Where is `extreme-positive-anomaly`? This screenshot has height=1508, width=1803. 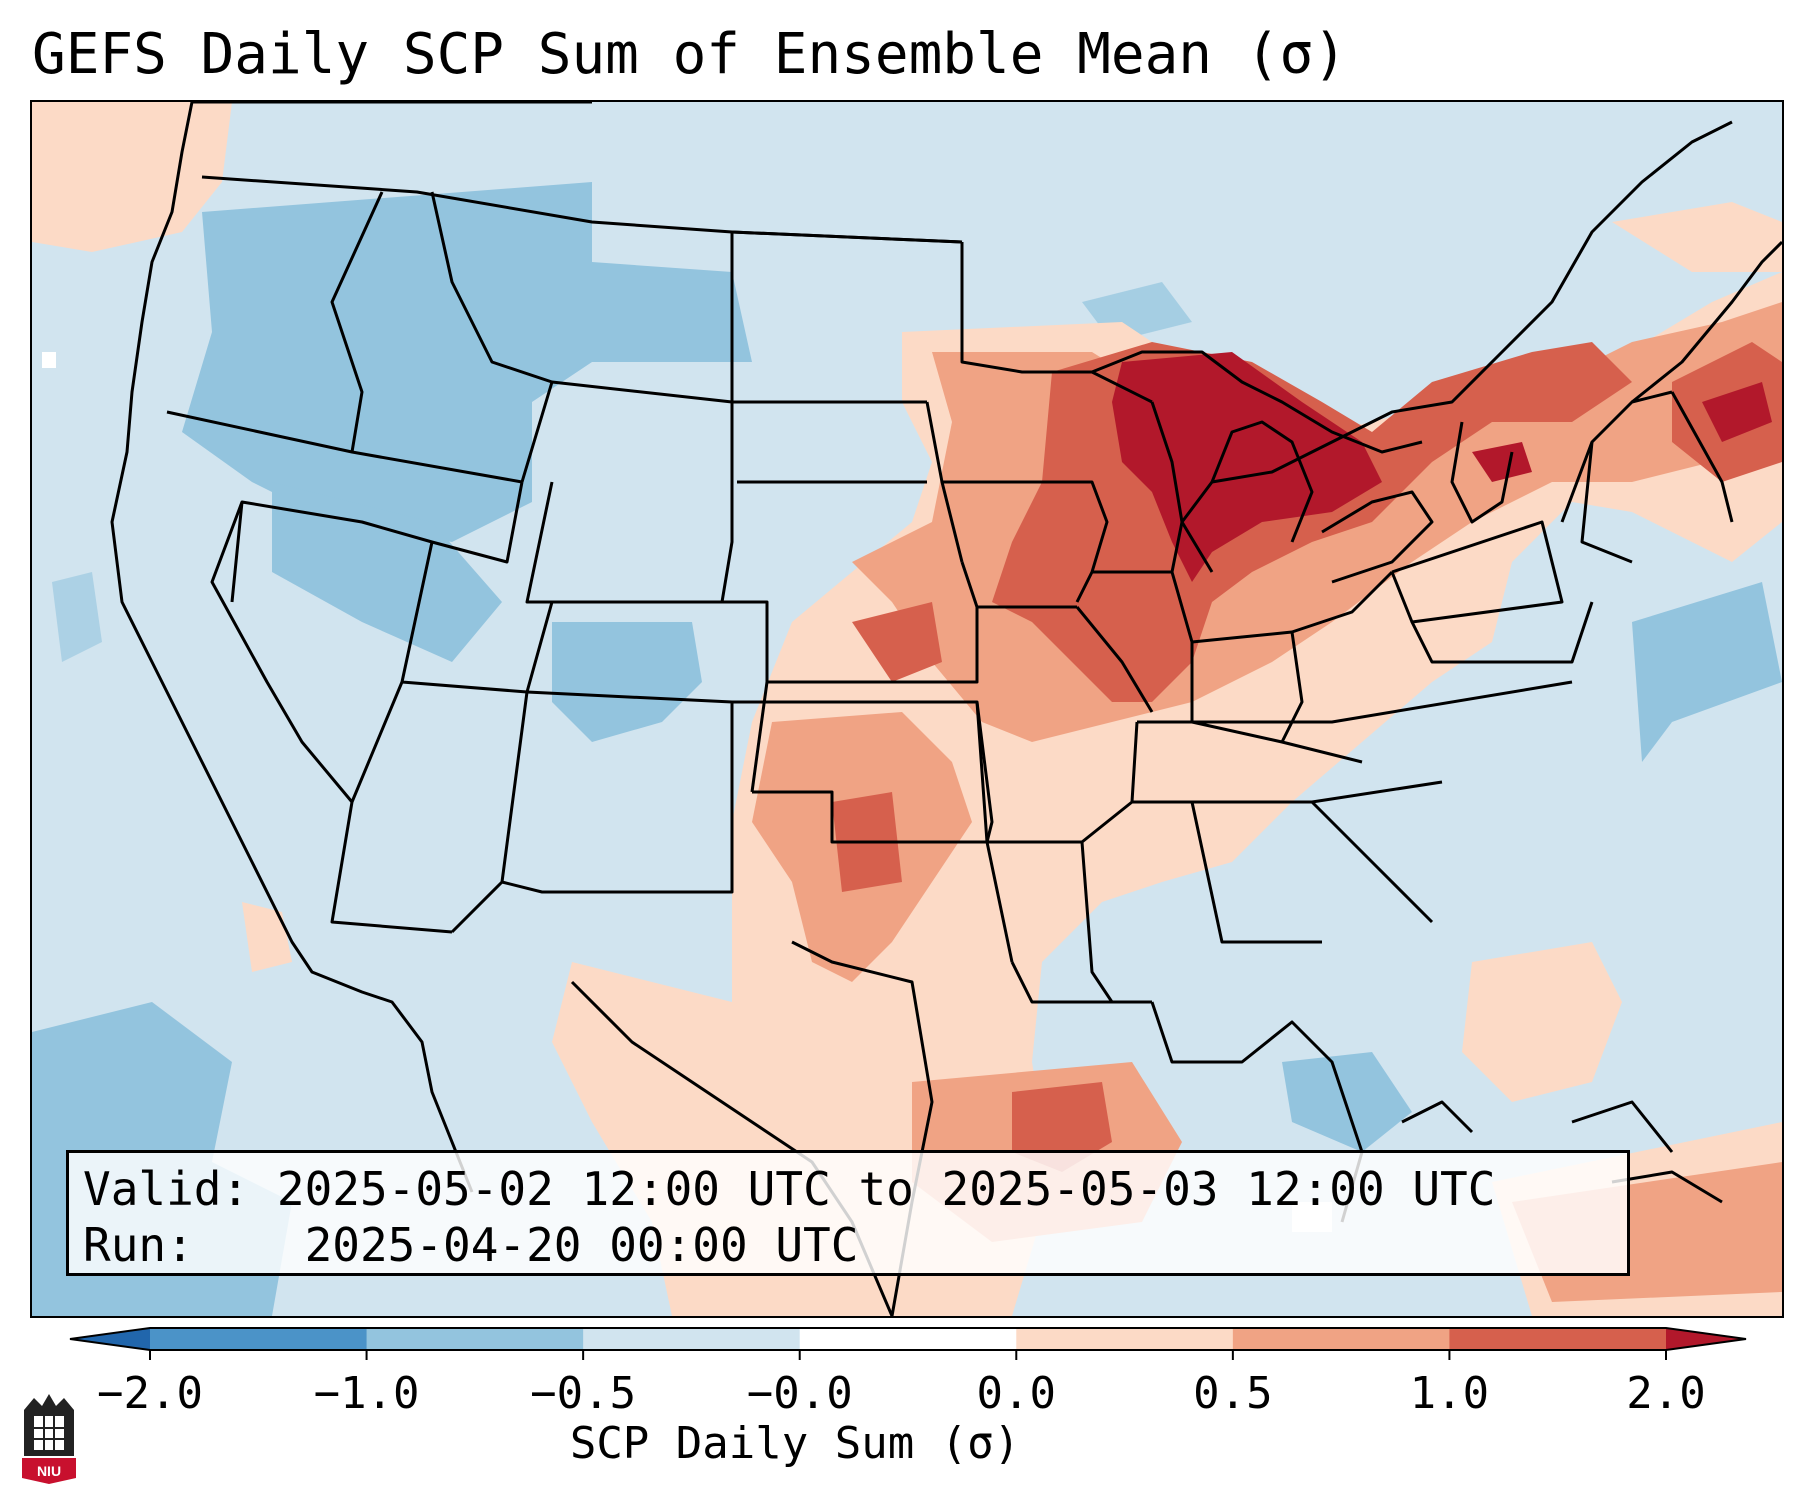
extreme-positive-anomaly is located at coordinates (1442, 467).